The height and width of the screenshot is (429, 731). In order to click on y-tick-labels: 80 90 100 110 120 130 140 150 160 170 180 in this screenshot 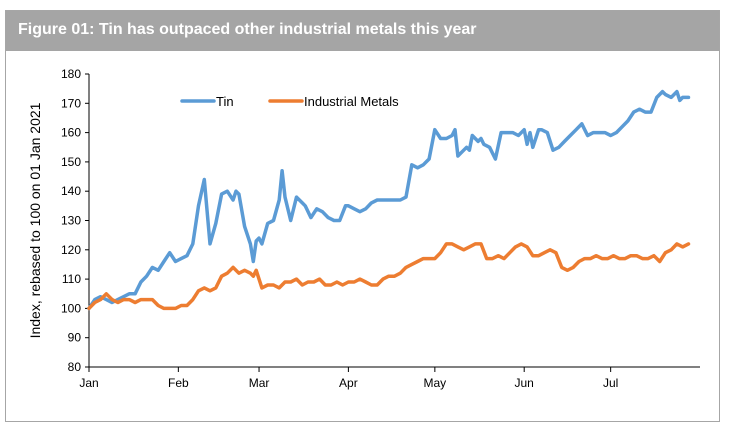, I will do `click(71, 220)`.